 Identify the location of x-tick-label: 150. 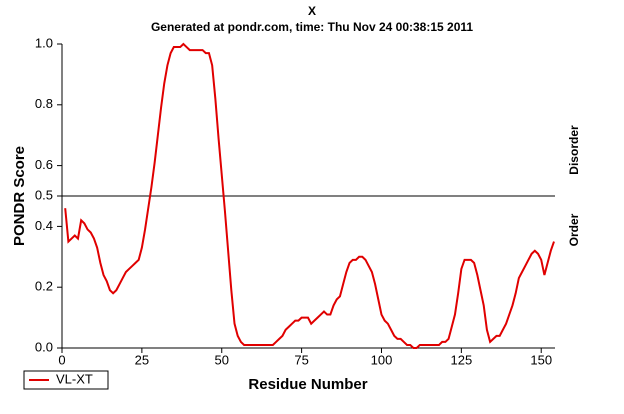
(541, 359).